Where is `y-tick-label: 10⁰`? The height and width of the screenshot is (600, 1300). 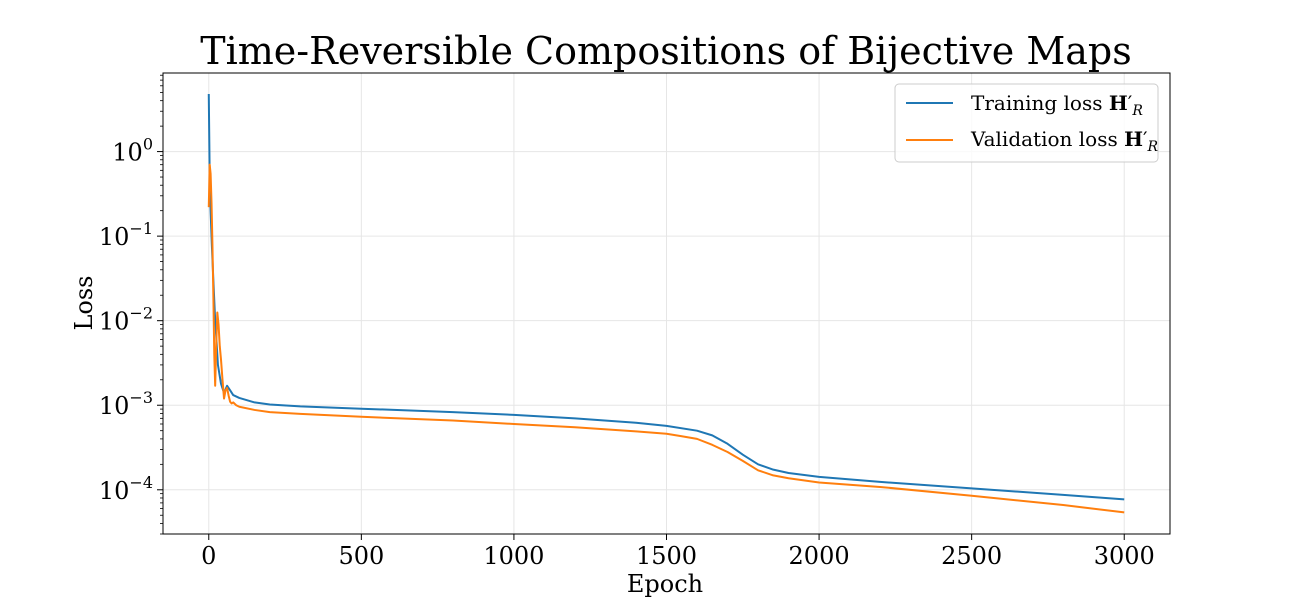 y-tick-label: 10⁰ is located at coordinates (132, 151).